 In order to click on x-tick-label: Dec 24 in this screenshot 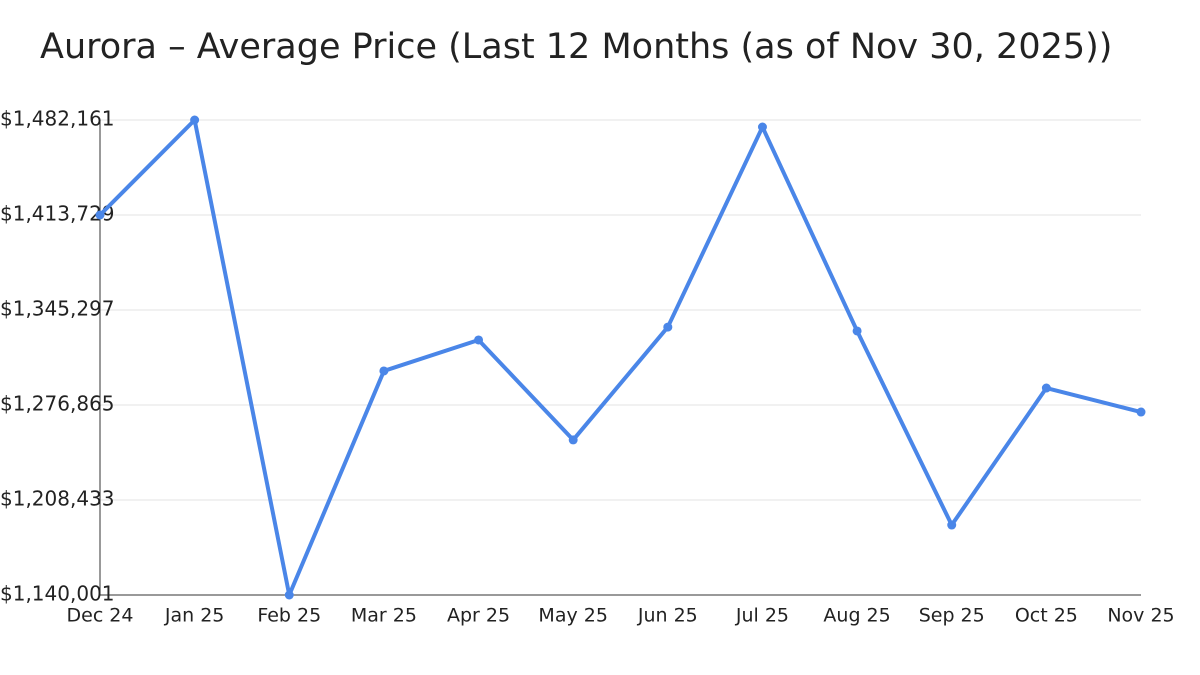, I will do `click(100, 616)`.